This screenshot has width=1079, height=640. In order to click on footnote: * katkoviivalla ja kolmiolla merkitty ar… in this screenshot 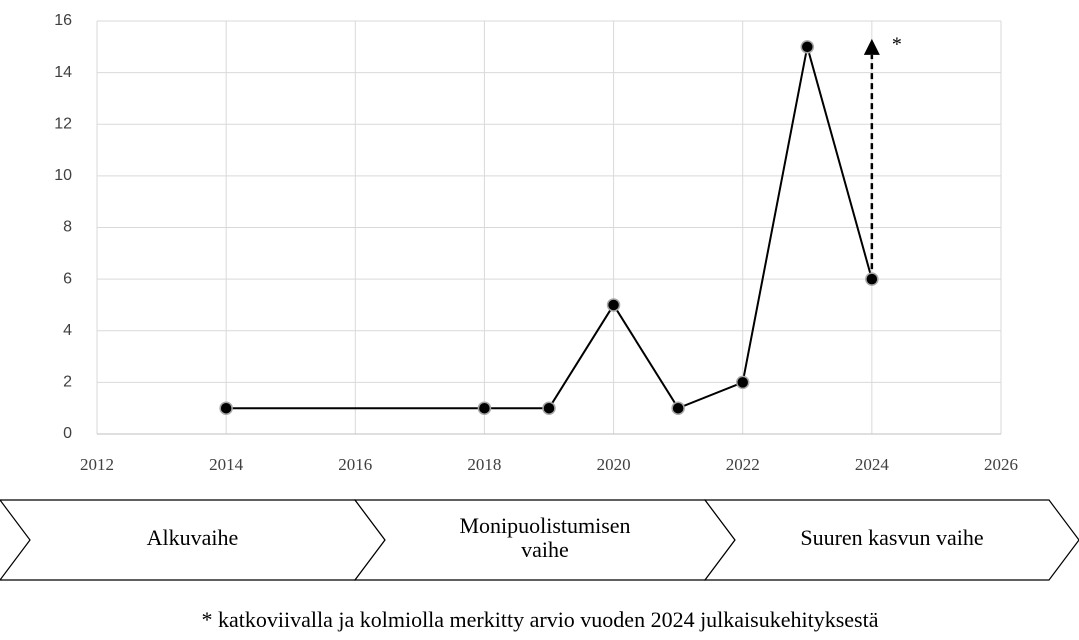, I will do `click(540, 619)`.